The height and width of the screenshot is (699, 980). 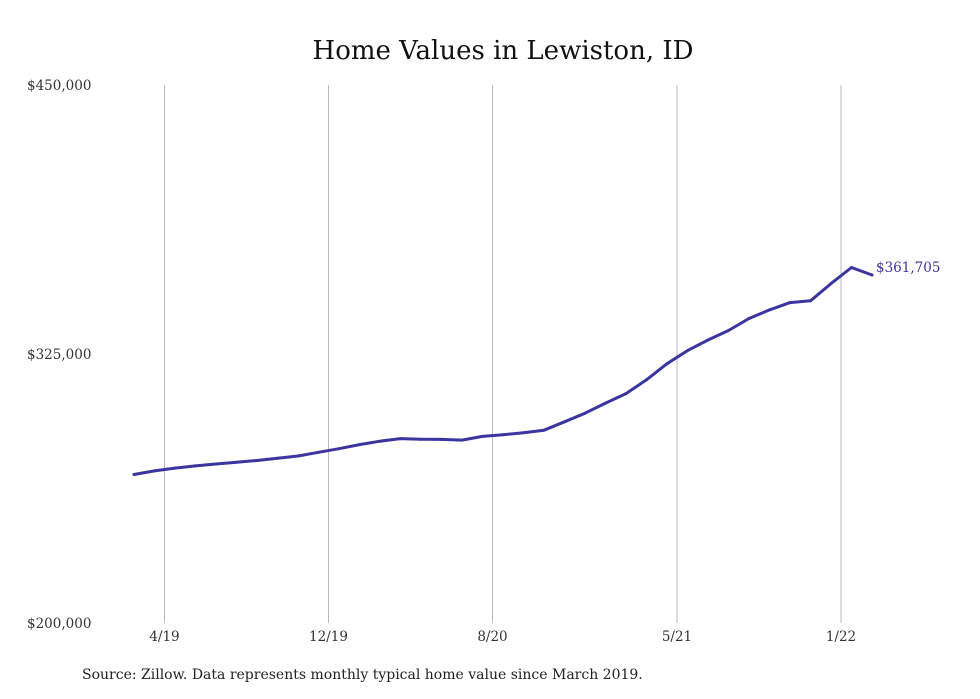 What do you see at coordinates (677, 637) in the screenshot?
I see `x-tick-label: 5/21` at bounding box center [677, 637].